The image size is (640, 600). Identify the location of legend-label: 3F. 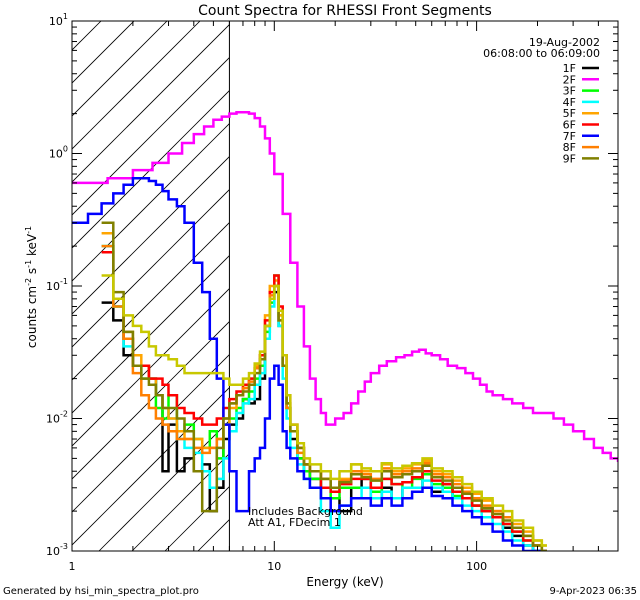
(569, 91).